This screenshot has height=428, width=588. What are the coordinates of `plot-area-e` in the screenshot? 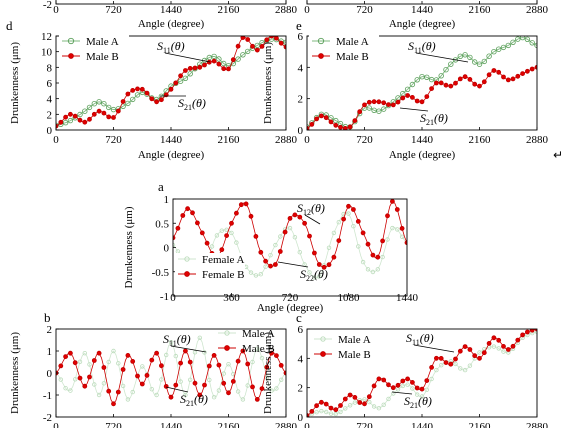 It's located at (422, 83).